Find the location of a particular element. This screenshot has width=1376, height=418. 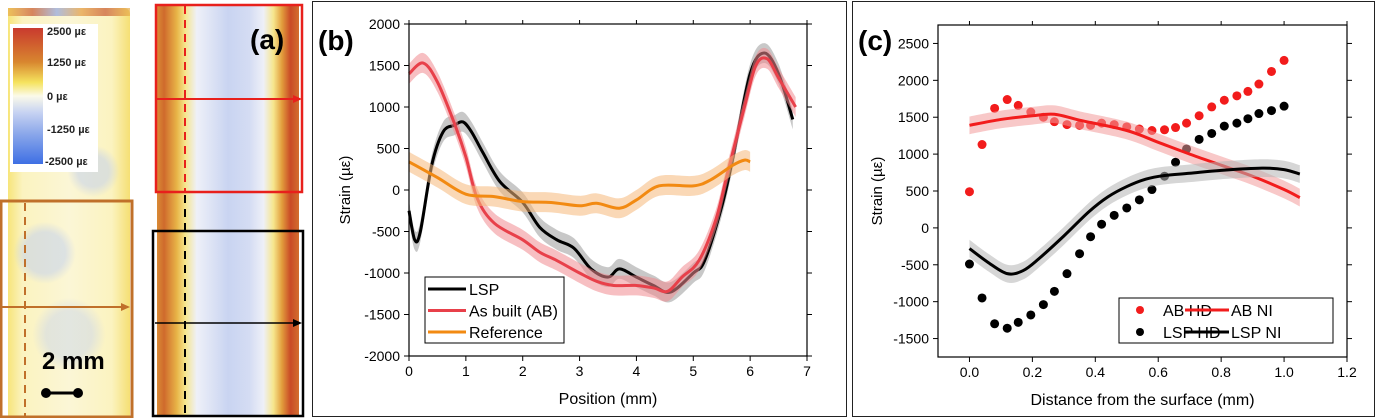

series-line-ab-ni is located at coordinates (1135, 155).